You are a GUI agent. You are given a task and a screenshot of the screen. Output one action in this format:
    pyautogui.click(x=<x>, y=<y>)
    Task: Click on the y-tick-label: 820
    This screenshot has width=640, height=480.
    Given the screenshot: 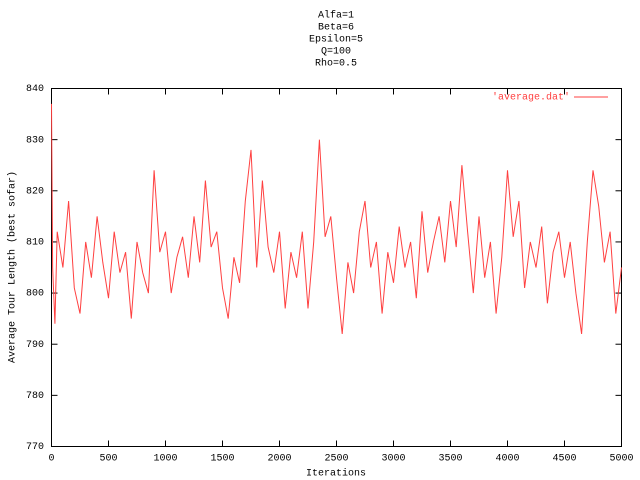 What is the action you would take?
    pyautogui.click(x=35, y=191)
    